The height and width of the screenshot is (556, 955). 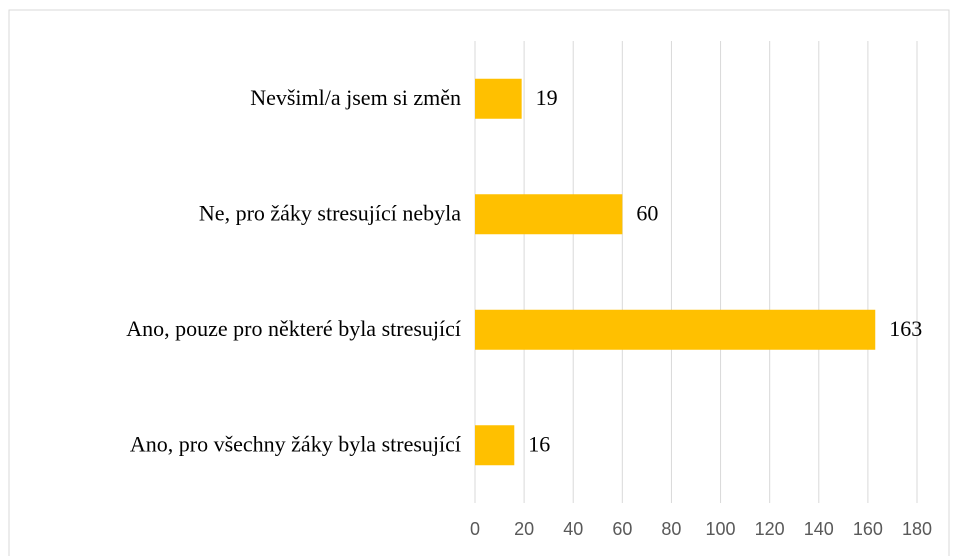 What do you see at coordinates (622, 529) in the screenshot?
I see `x-tick-label: 60` at bounding box center [622, 529].